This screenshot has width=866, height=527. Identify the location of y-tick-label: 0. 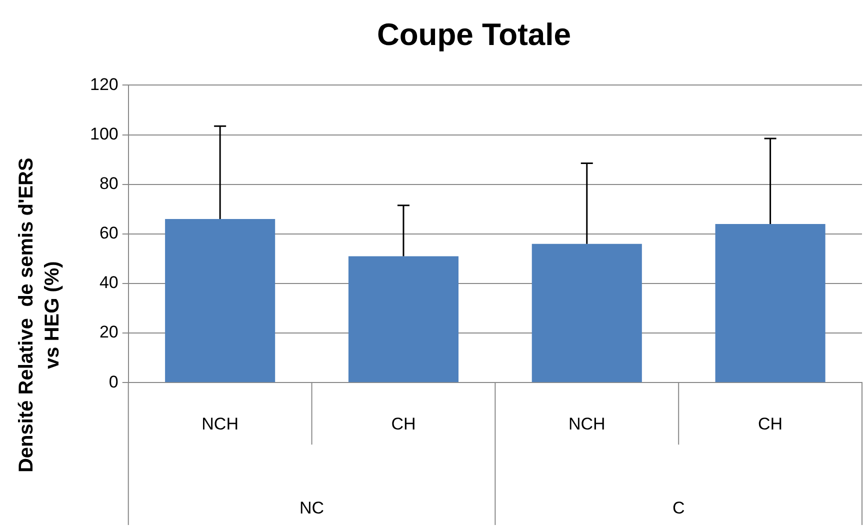
(113, 382).